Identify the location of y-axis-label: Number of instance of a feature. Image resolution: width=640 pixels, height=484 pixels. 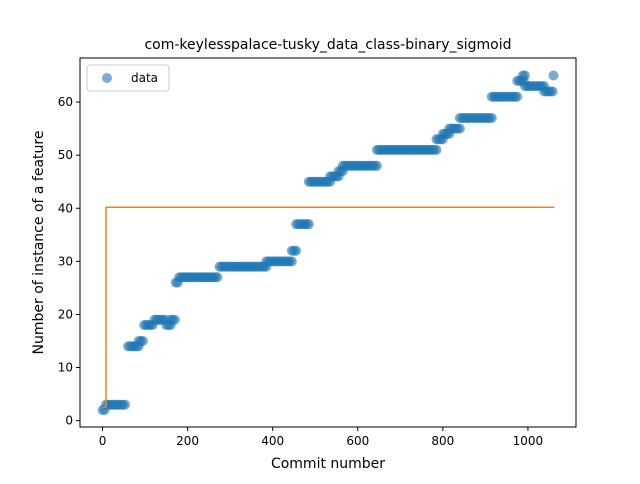
(39, 243).